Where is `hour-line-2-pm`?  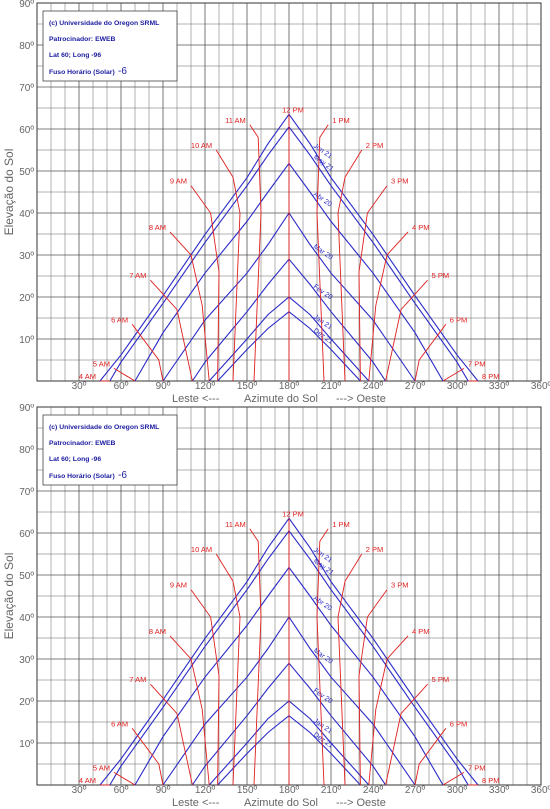
hour-line-2-pm is located at coordinates (350, 265).